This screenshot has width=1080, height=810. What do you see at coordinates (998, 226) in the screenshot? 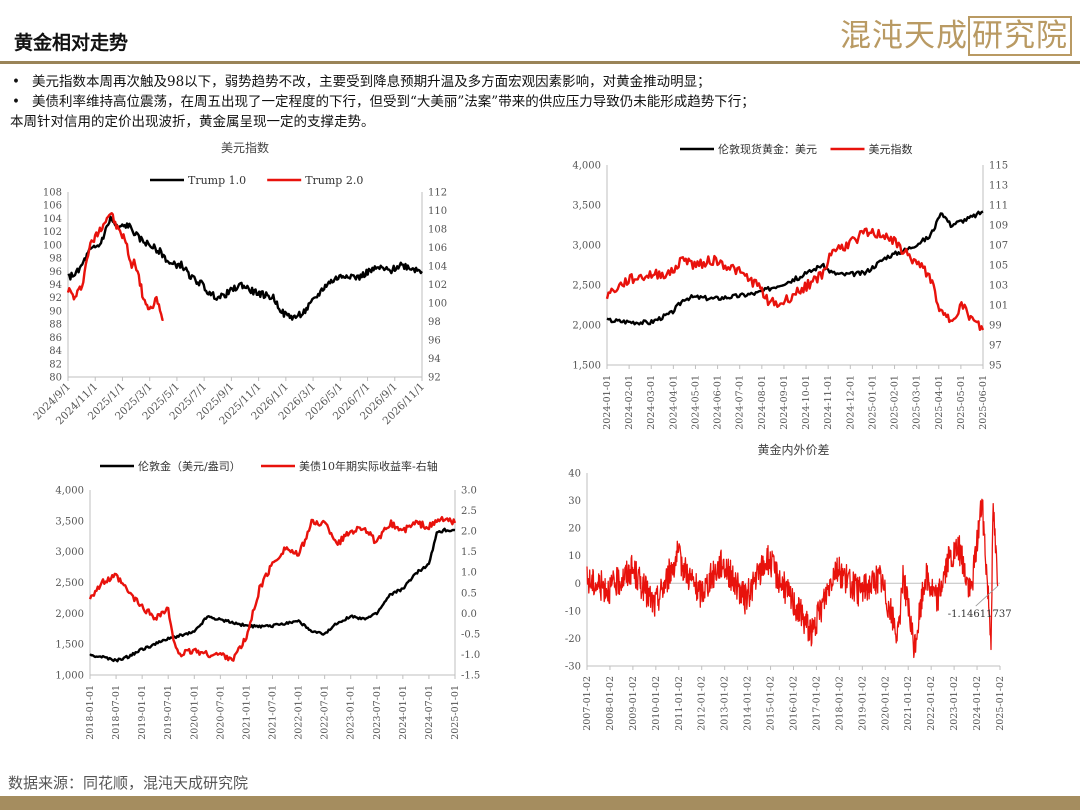
I see `y-right-tick-label: 109` at bounding box center [998, 226].